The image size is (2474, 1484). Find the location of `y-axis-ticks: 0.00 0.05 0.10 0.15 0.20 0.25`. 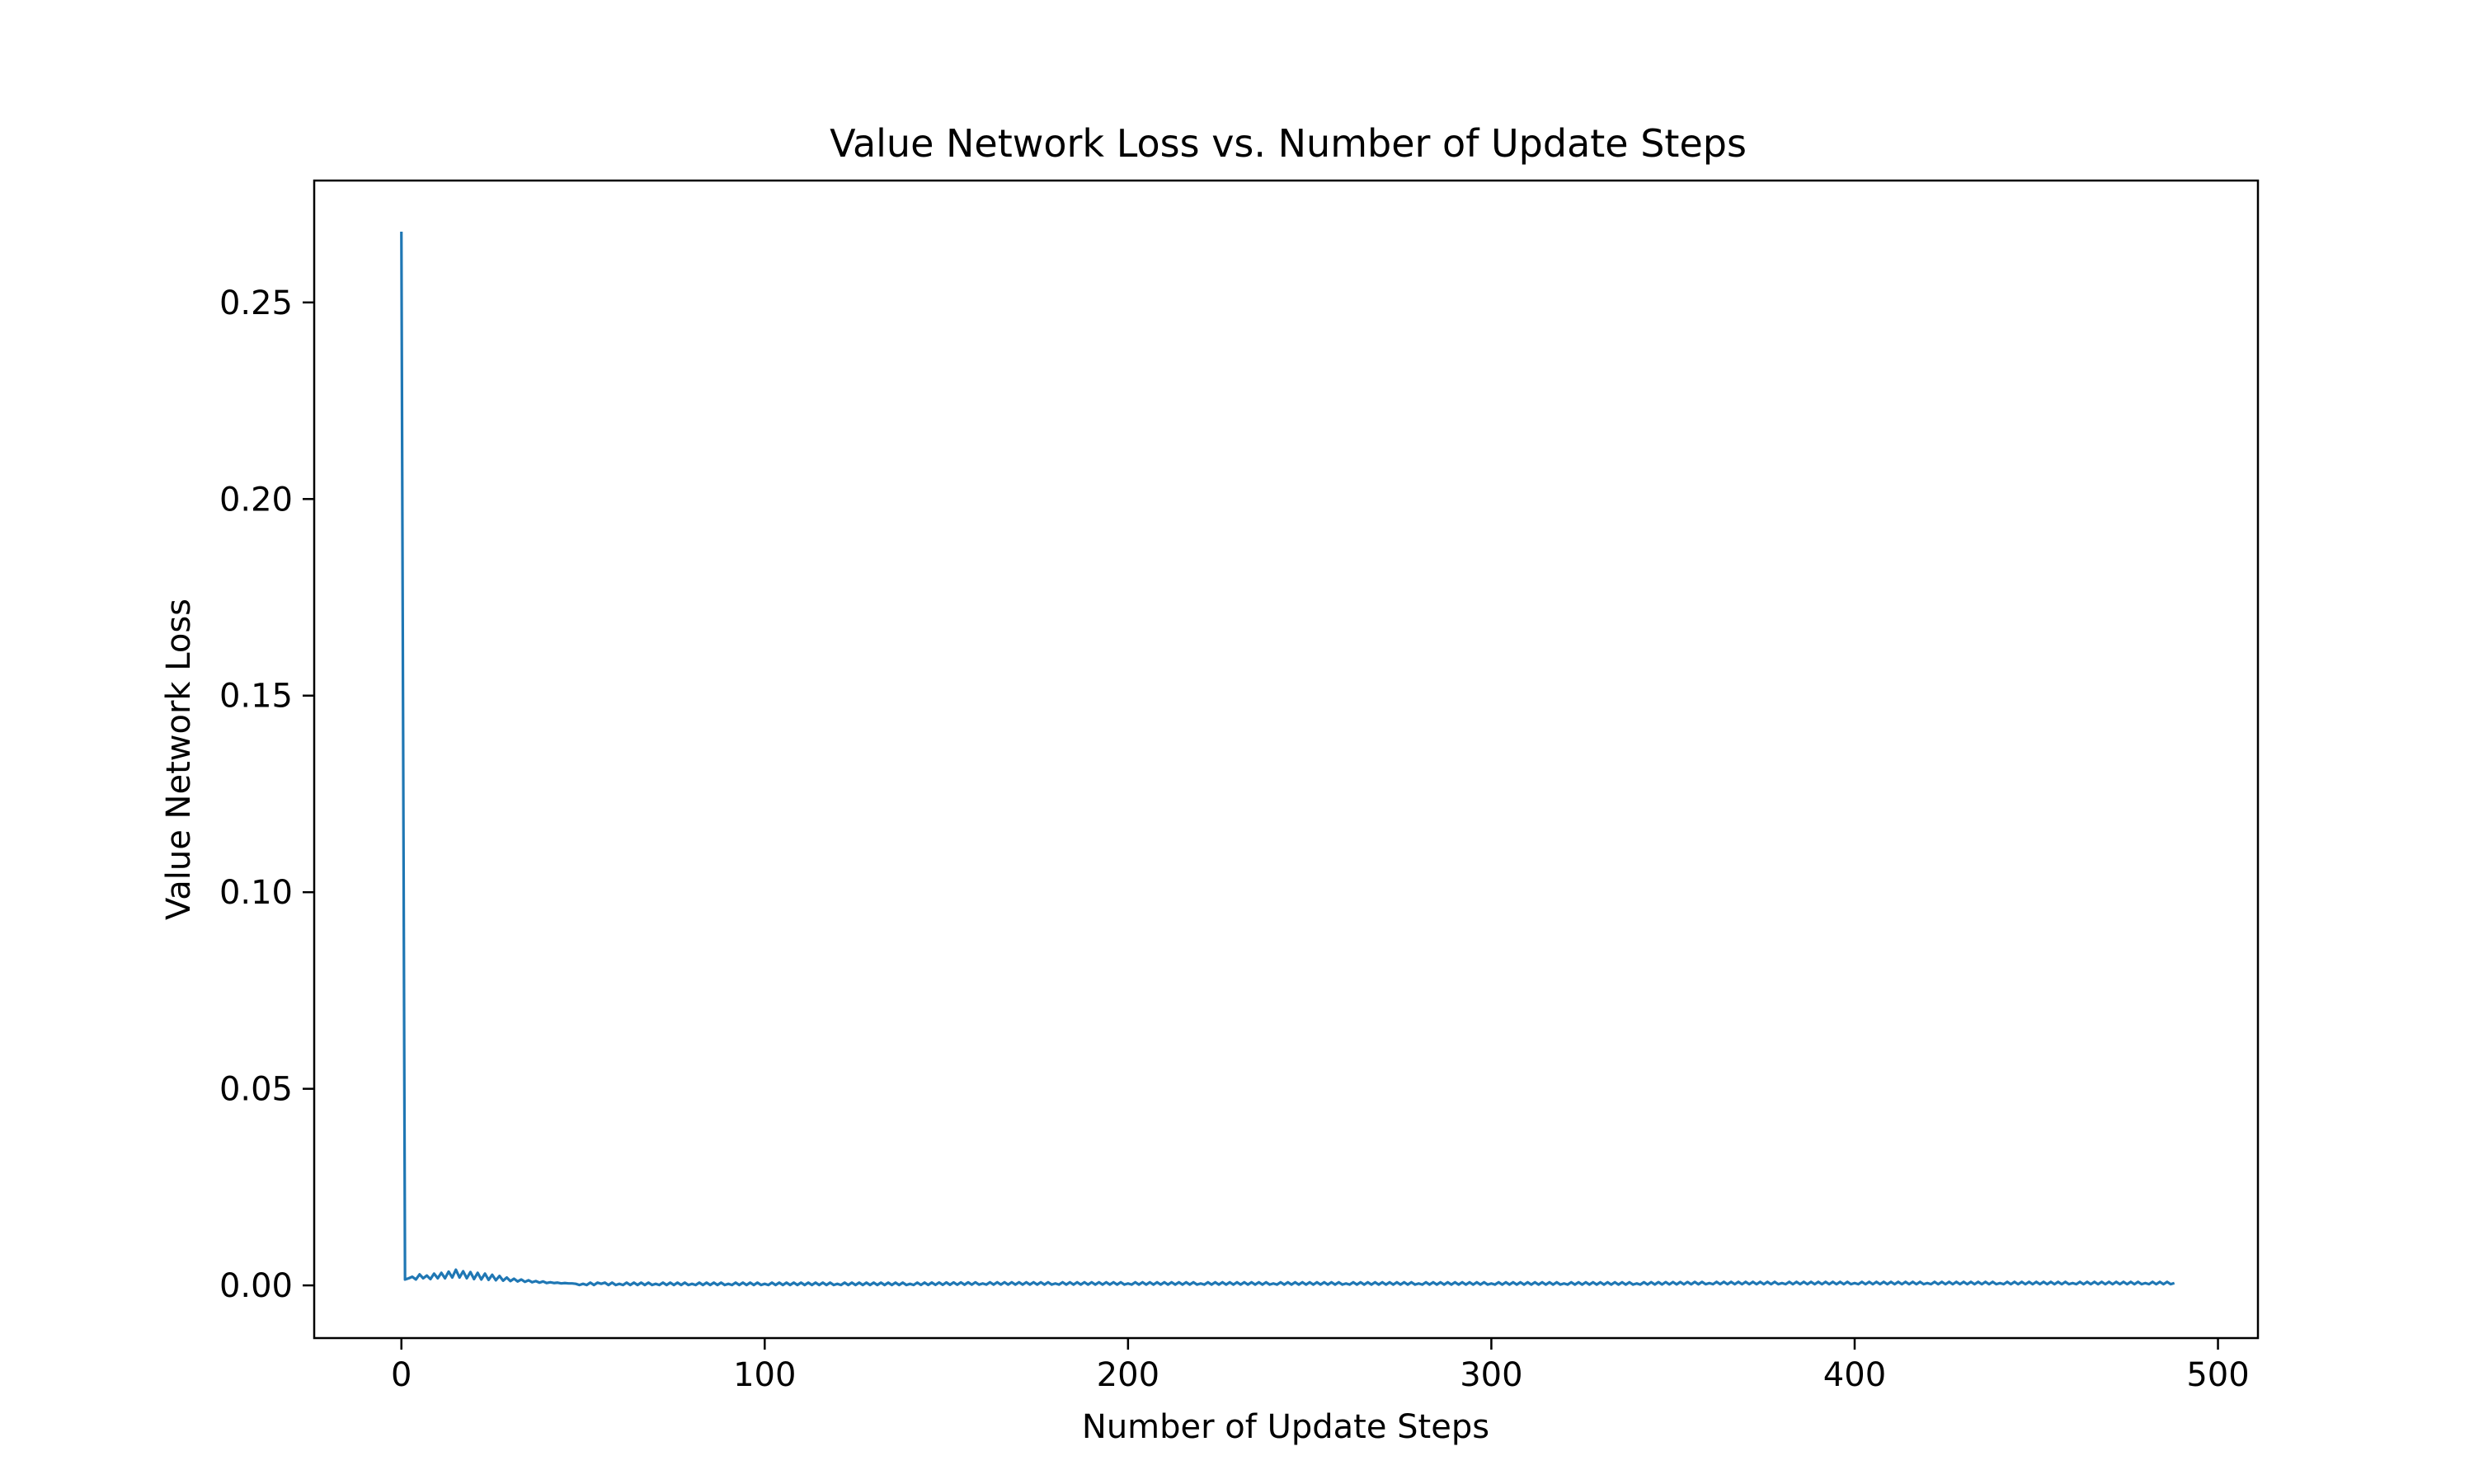

y-axis-ticks: 0.00 0.05 0.10 0.15 0.20 0.25 is located at coordinates (266, 794).